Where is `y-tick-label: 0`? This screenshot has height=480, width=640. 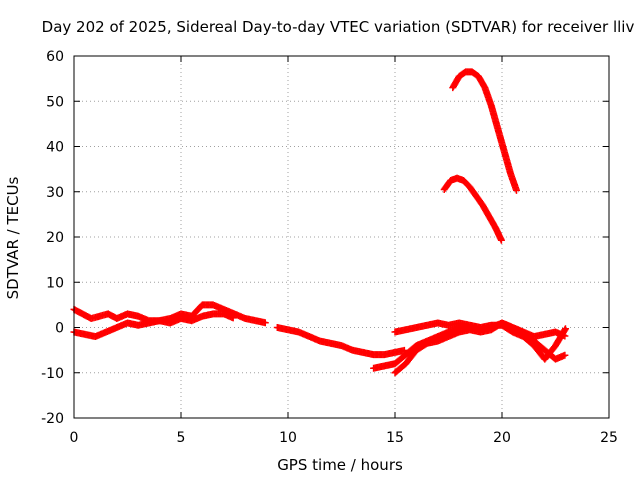
y-tick-label: 0 is located at coordinates (59, 329).